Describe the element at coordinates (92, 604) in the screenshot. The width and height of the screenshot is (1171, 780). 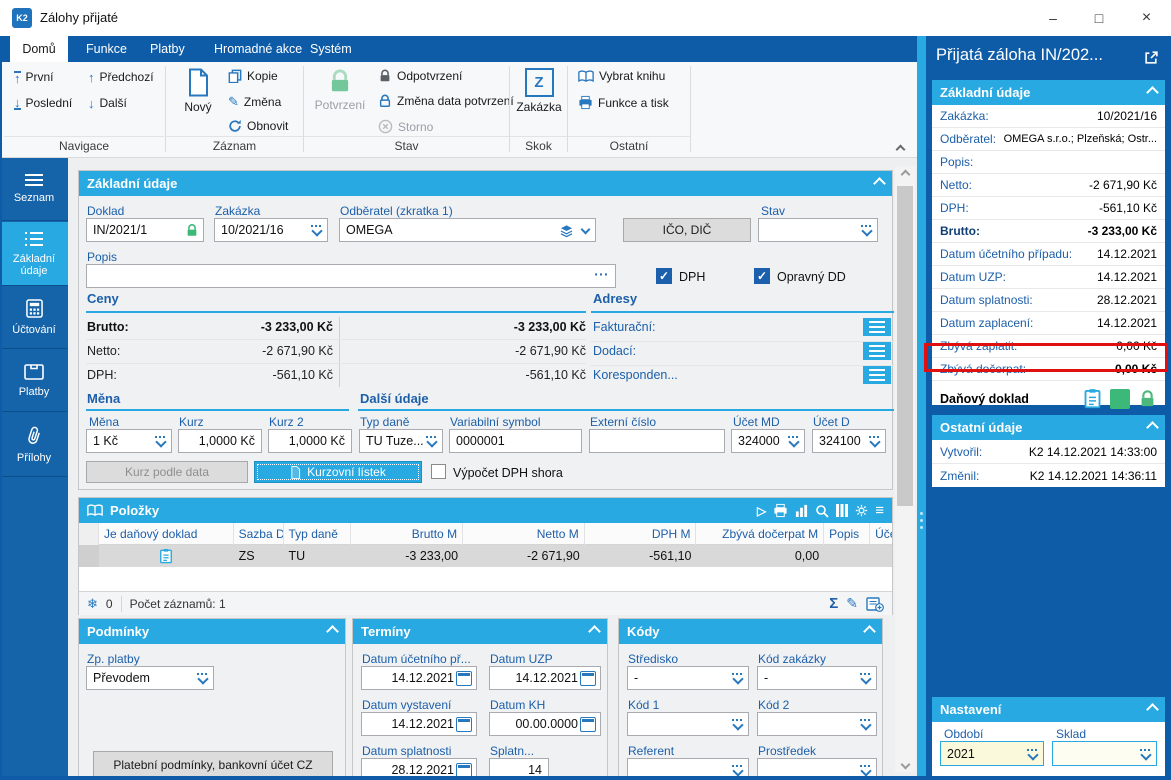
I see `snowflake-freeze-icon` at that location.